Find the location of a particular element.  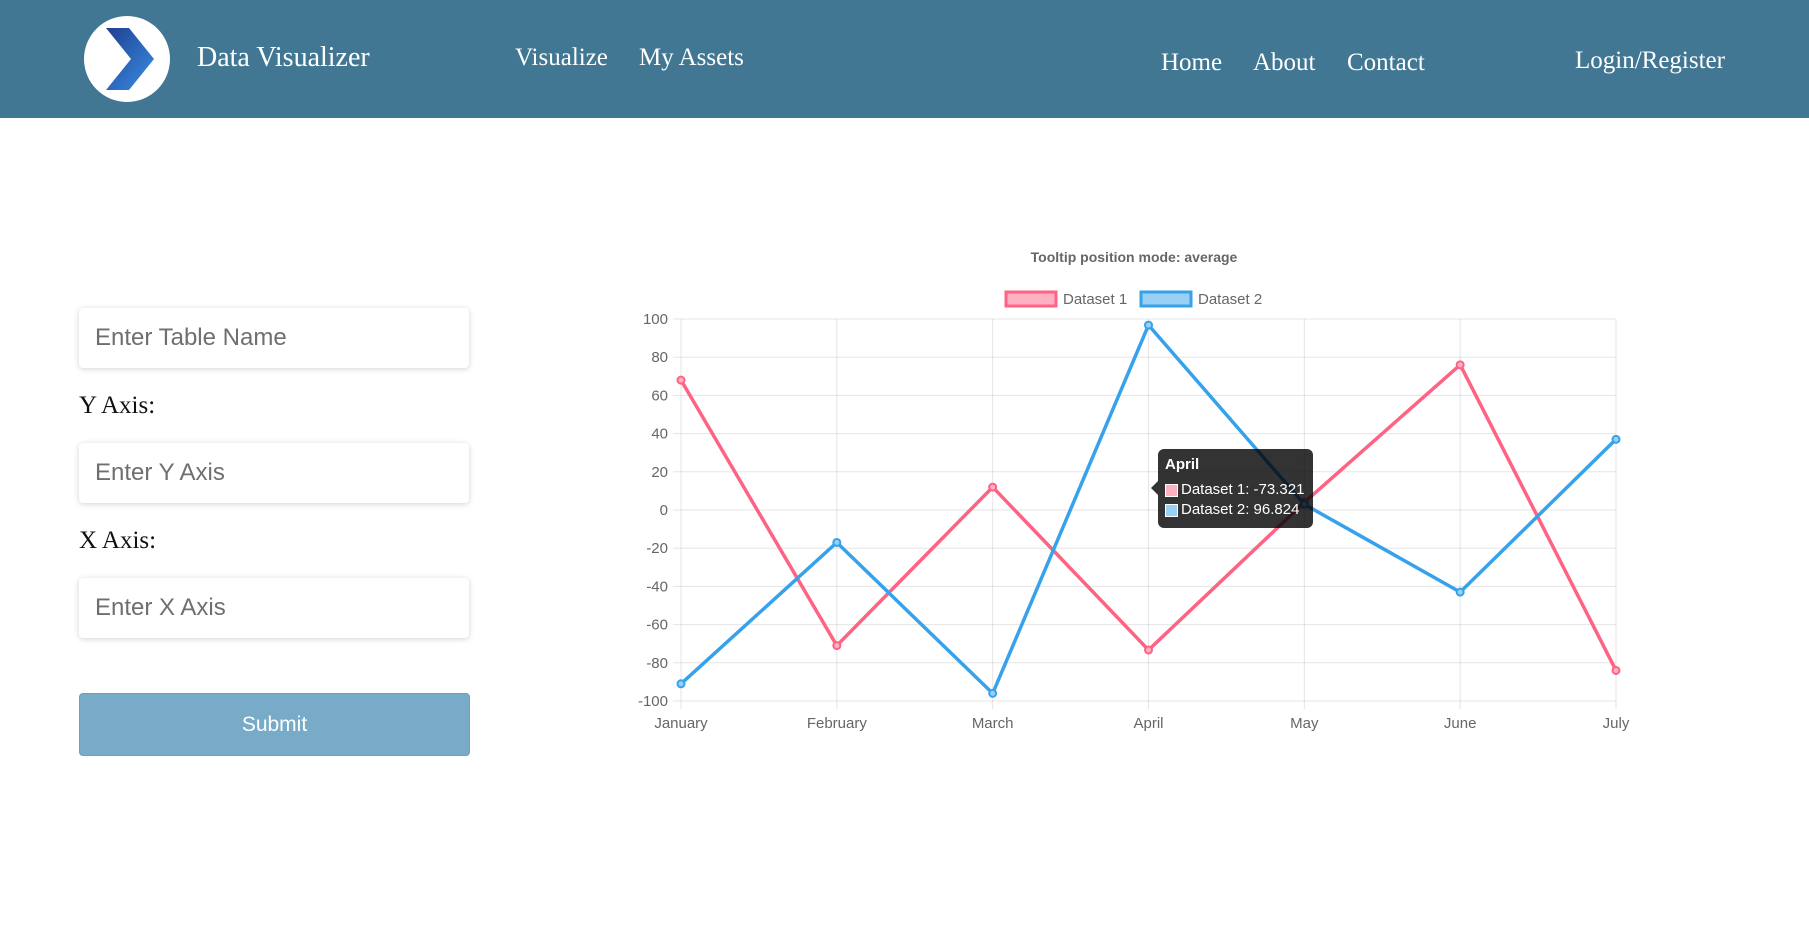

nav-home: Home is located at coordinates (1192, 62).